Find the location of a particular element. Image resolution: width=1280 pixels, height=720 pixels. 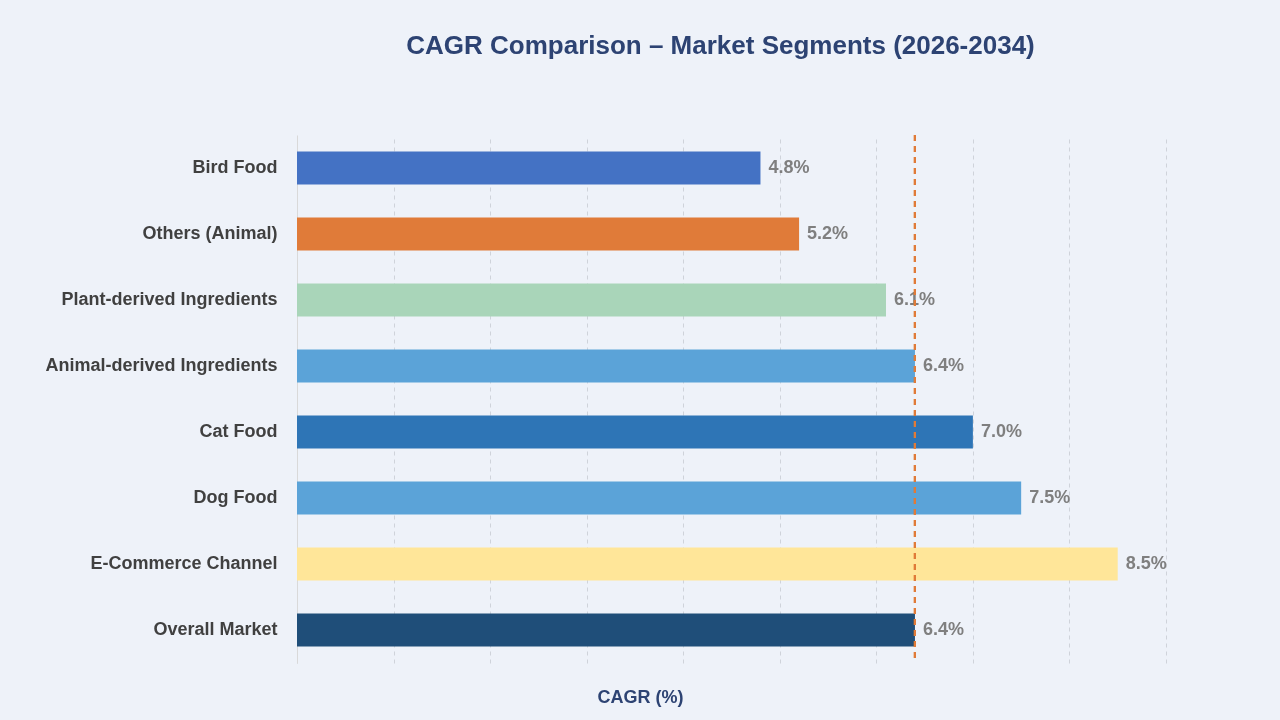

chart-title: CAGR Comparison – Market Segments (2026-2034) is located at coordinates (720, 45).